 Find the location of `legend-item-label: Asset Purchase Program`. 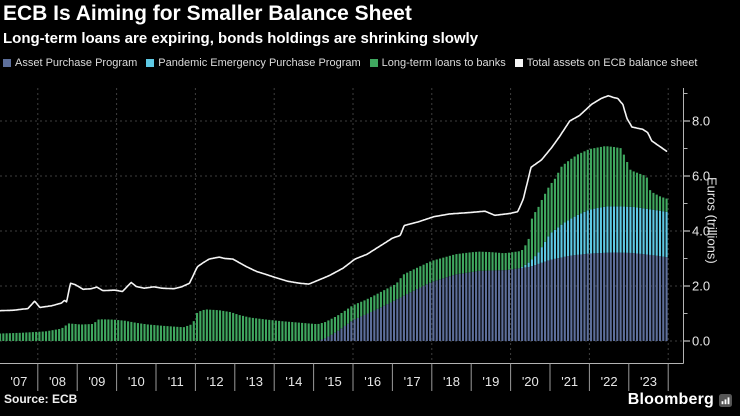

legend-item-label: Asset Purchase Program is located at coordinates (76, 63).